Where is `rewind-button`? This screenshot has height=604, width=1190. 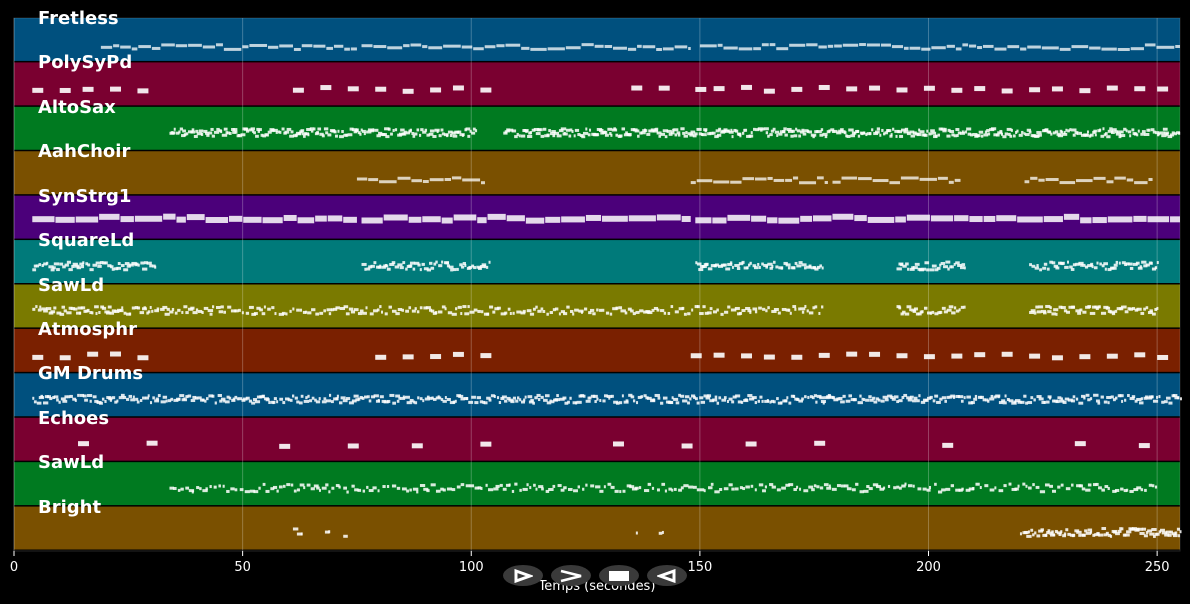
rewind-button is located at coordinates (667, 575).